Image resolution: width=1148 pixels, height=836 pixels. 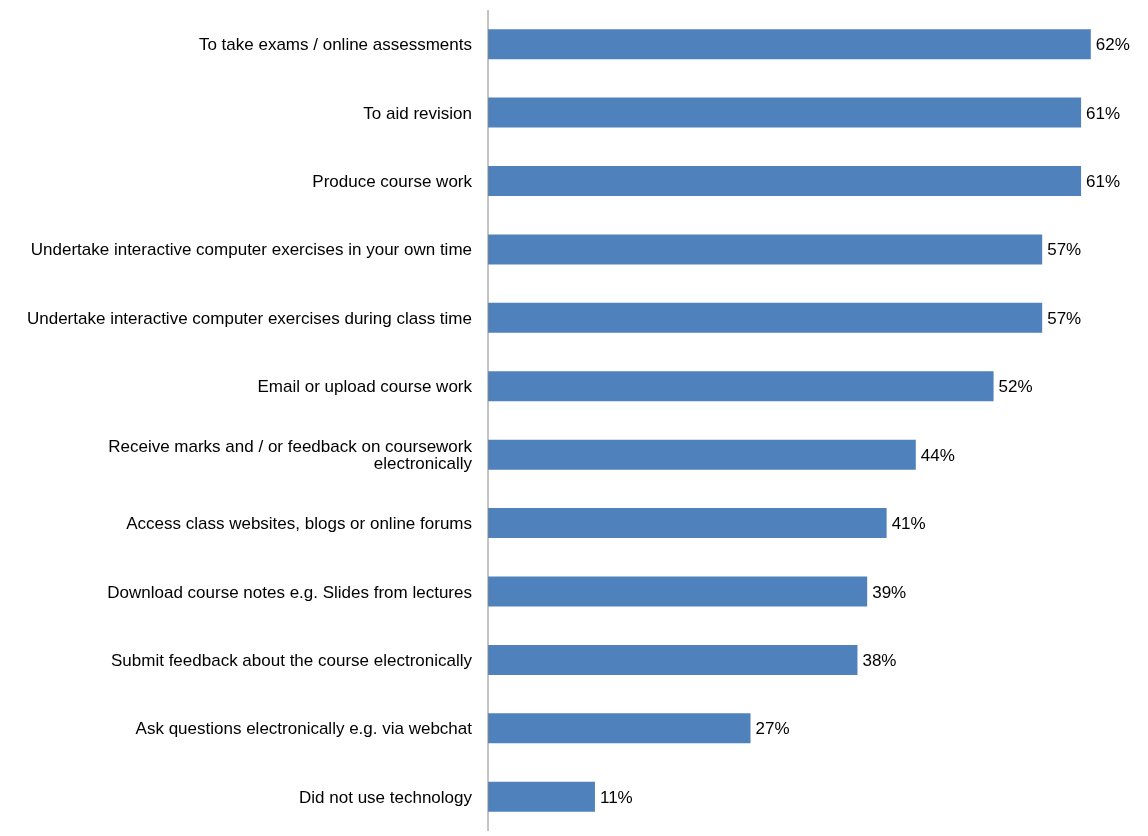 I want to click on y-tick-label: Email or upload course work, so click(x=365, y=387).